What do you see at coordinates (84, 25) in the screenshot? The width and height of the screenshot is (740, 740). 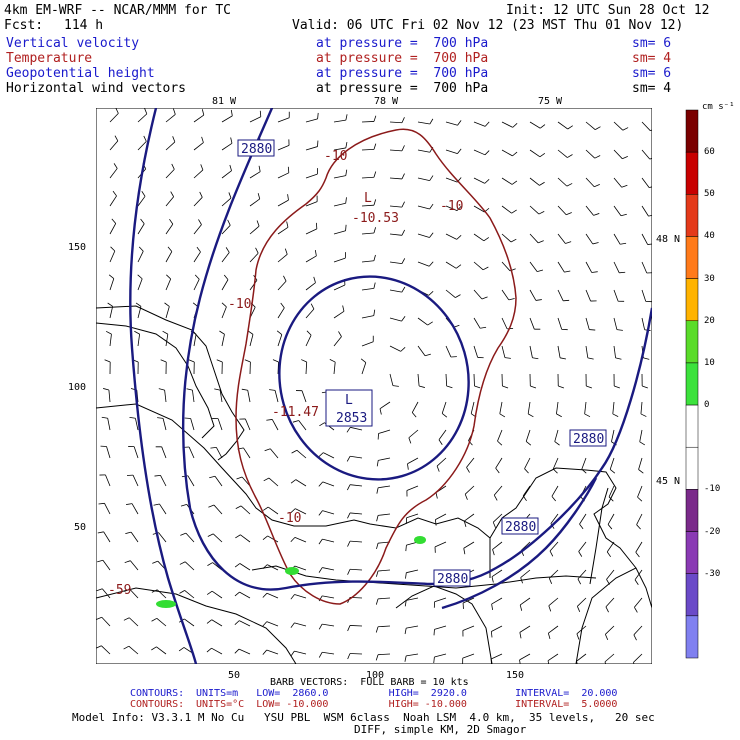 I see `forecast-hour: 114 h` at bounding box center [84, 25].